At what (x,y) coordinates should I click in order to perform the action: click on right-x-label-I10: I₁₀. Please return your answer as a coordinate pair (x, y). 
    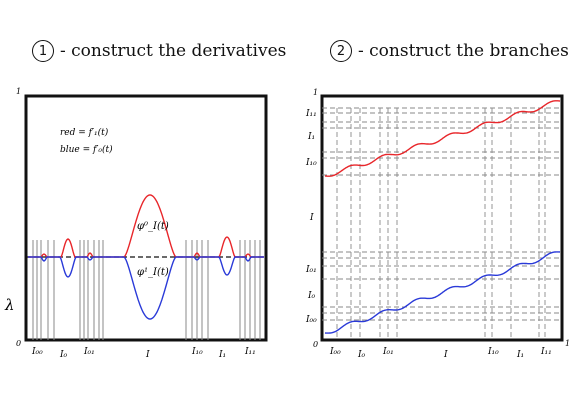
    Looking at the image, I should click on (493, 352).